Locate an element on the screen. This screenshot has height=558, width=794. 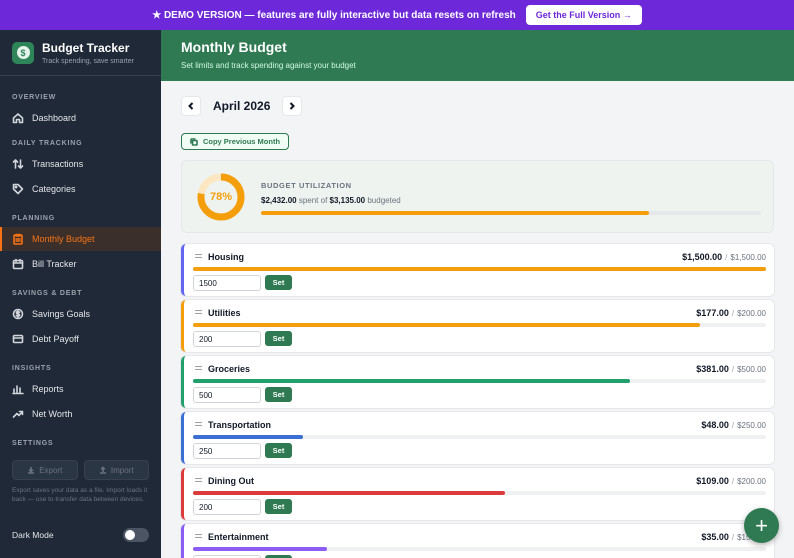
sidebar-item-transactions: Transactions is located at coordinates (80, 164).